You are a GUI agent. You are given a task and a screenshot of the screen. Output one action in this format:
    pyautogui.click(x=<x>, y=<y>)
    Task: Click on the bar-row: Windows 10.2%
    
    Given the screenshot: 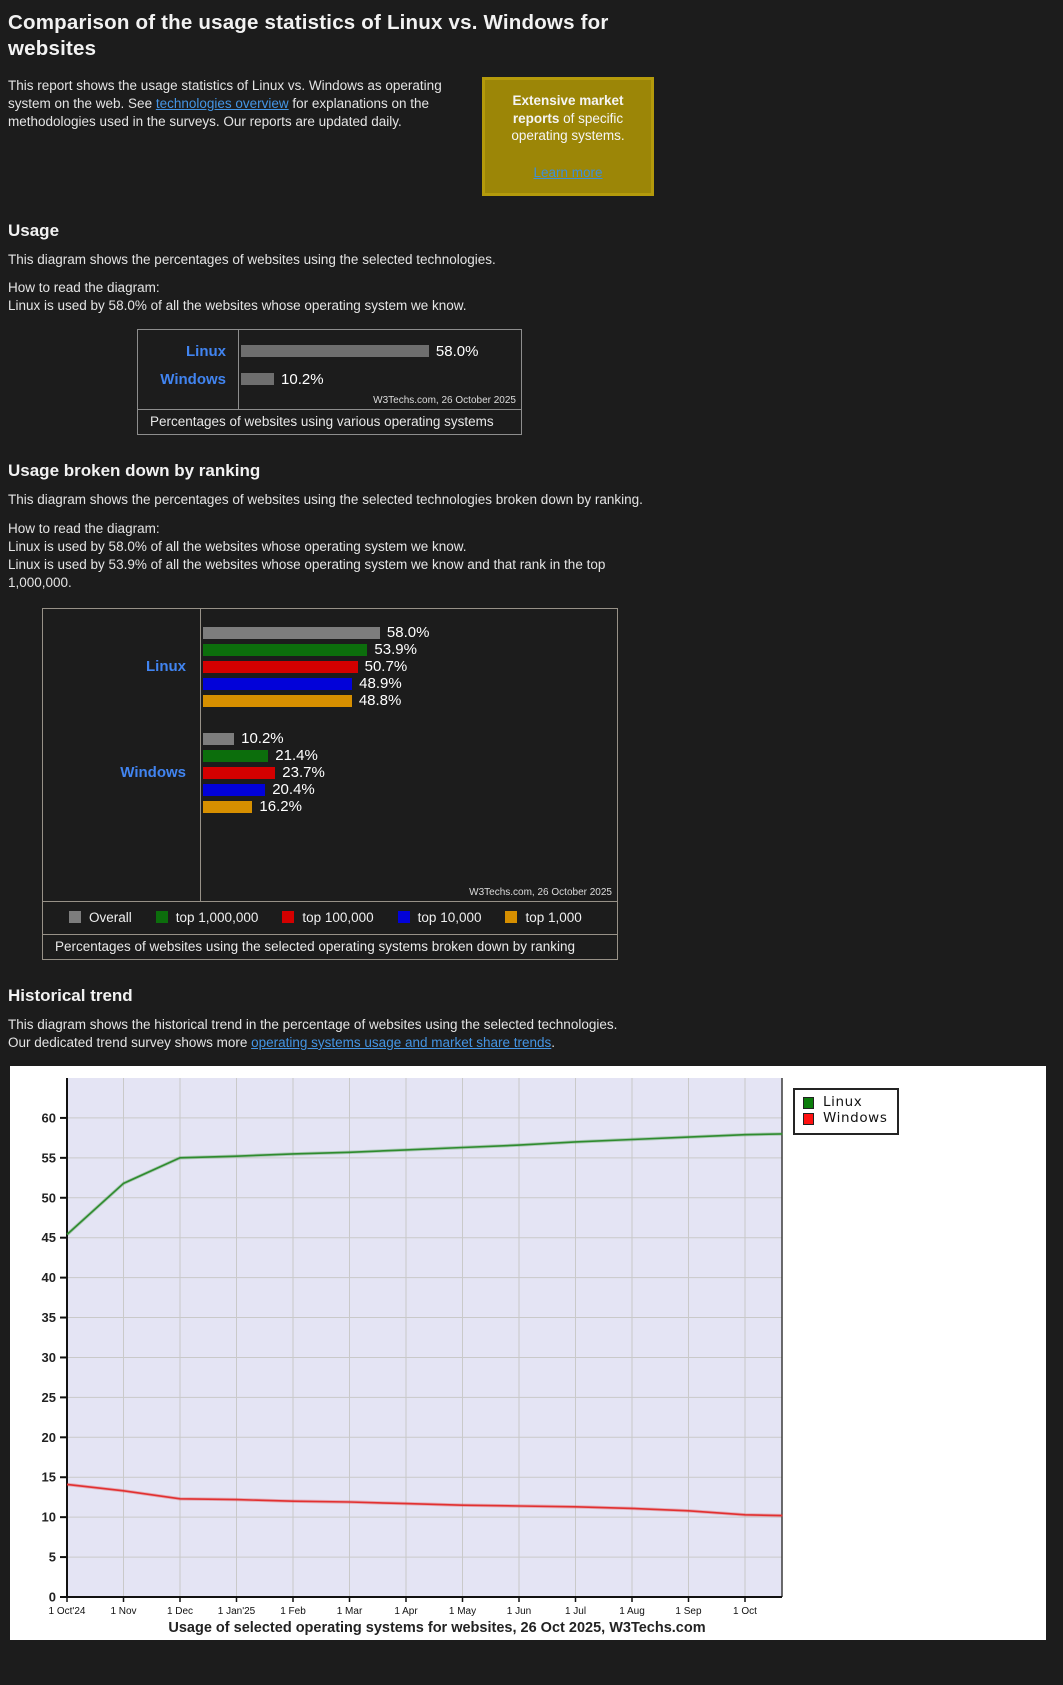 What is the action you would take?
    pyautogui.click(x=329, y=379)
    